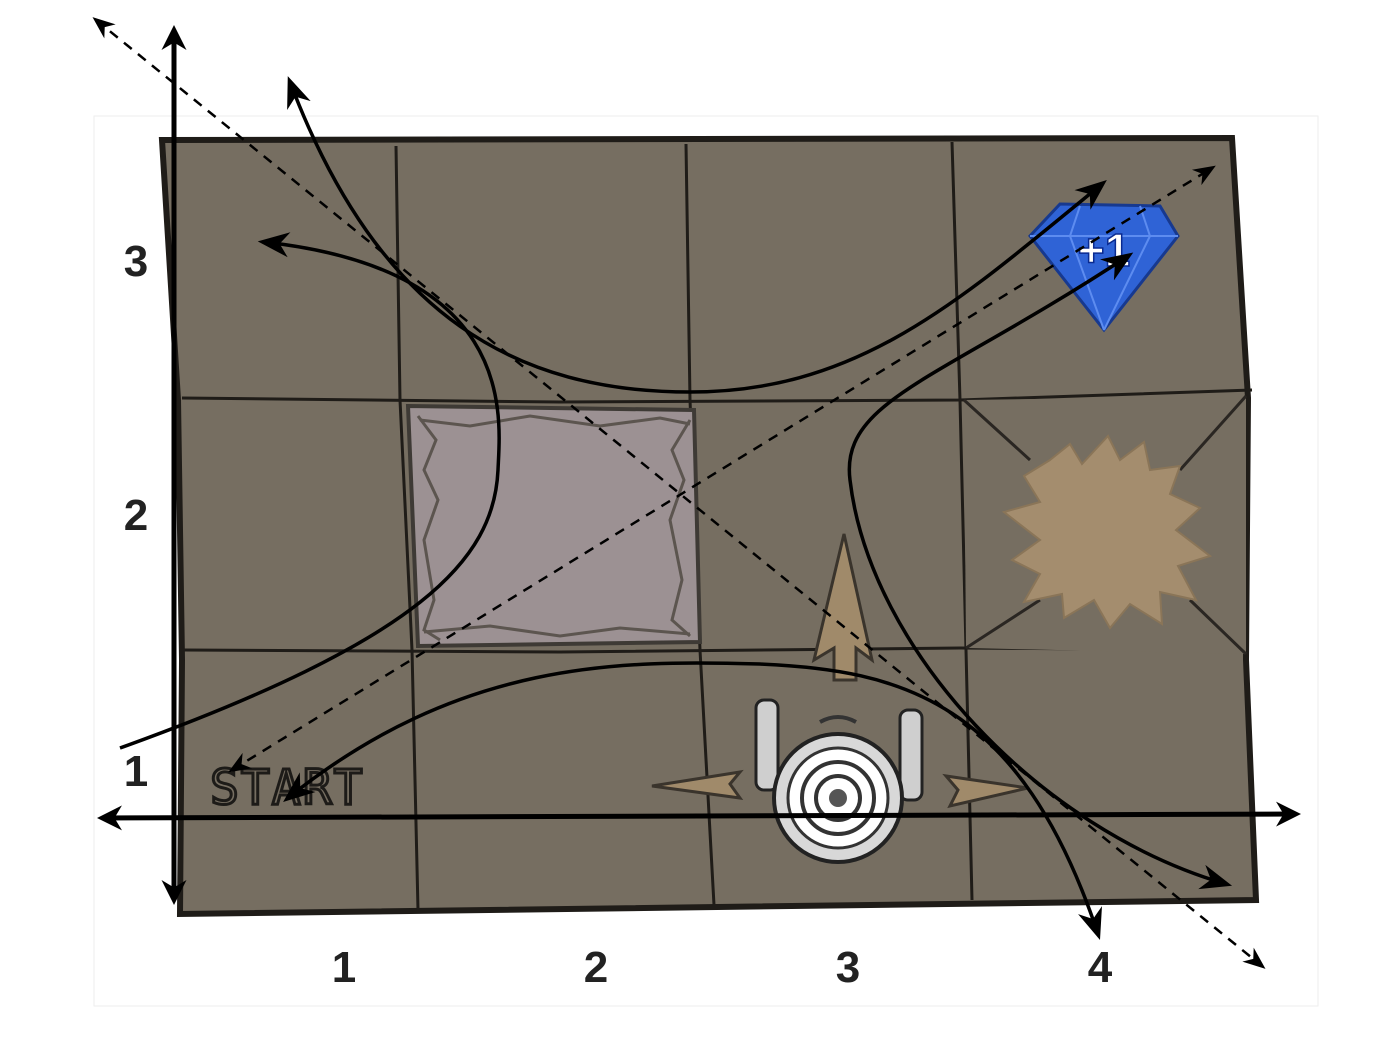 The height and width of the screenshot is (1040, 1400). Describe the element at coordinates (344, 967) in the screenshot. I see `x-tick-label: 1` at that location.